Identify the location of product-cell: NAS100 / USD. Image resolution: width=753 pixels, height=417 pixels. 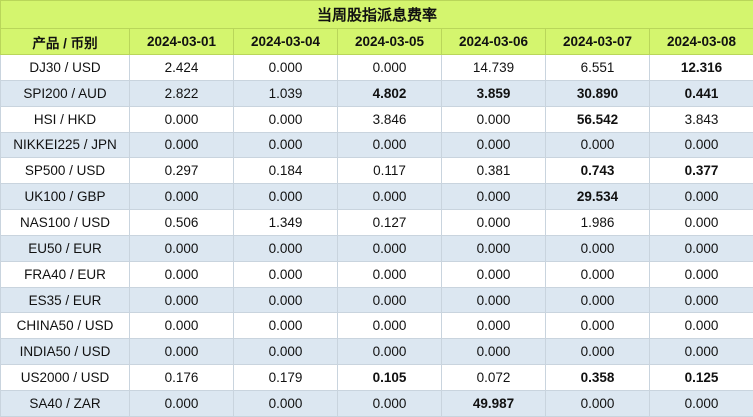
(65, 222).